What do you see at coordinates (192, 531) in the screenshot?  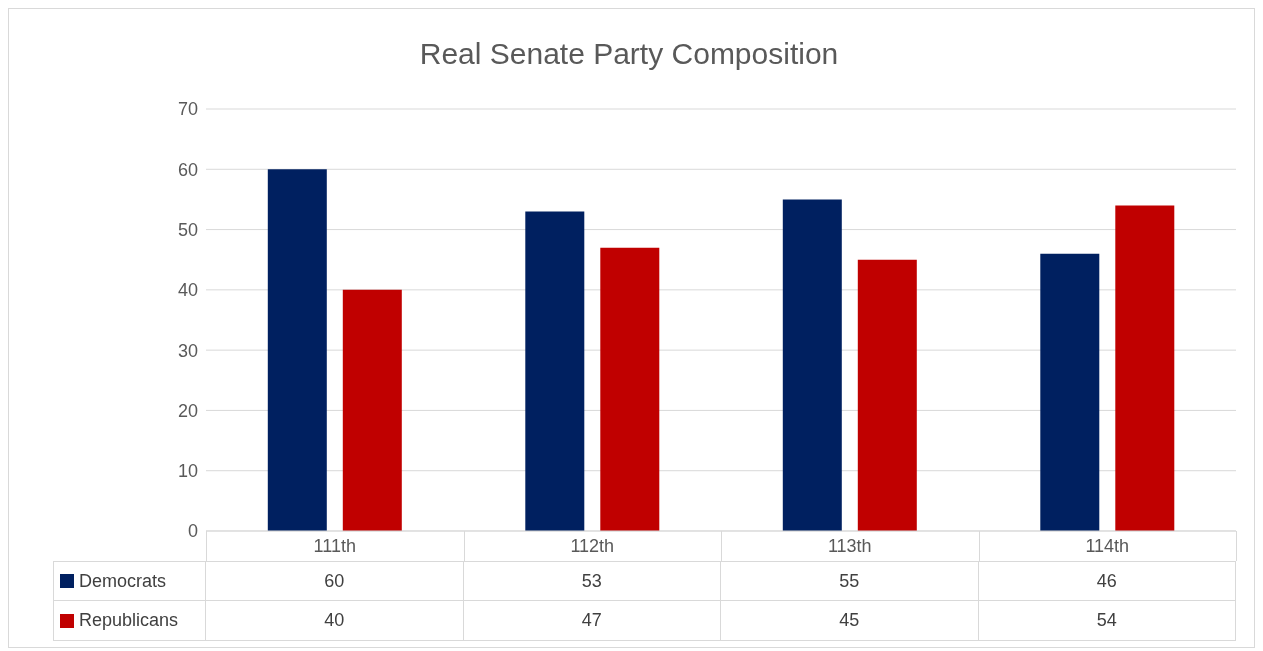 I see `y-tick-label: 0` at bounding box center [192, 531].